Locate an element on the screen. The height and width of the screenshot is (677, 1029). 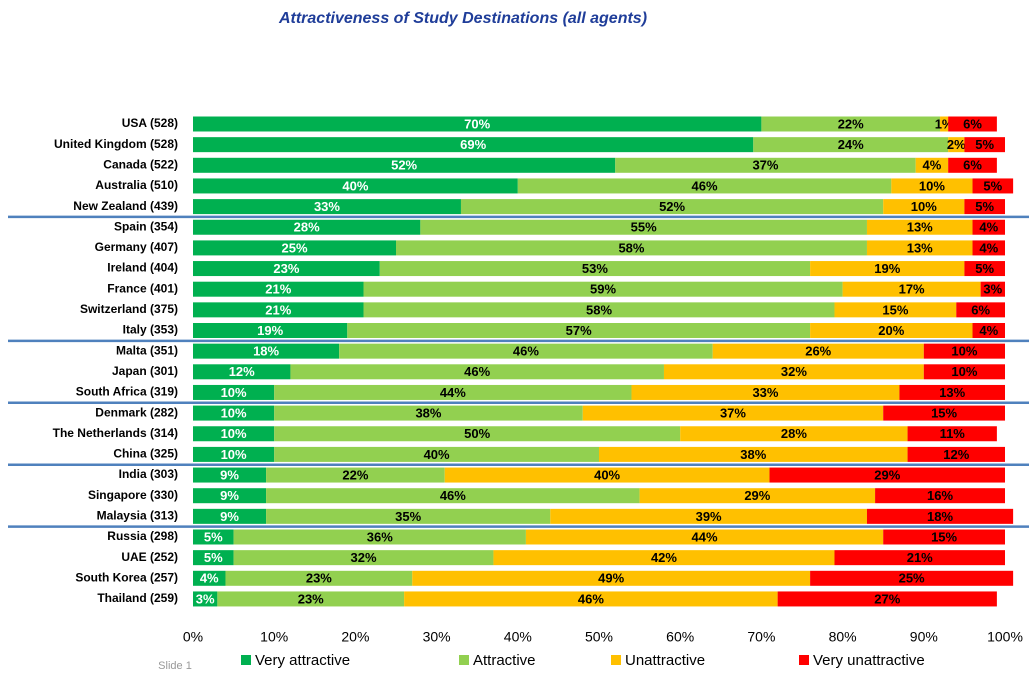
x-tick-label: 10% is located at coordinates (274, 637).